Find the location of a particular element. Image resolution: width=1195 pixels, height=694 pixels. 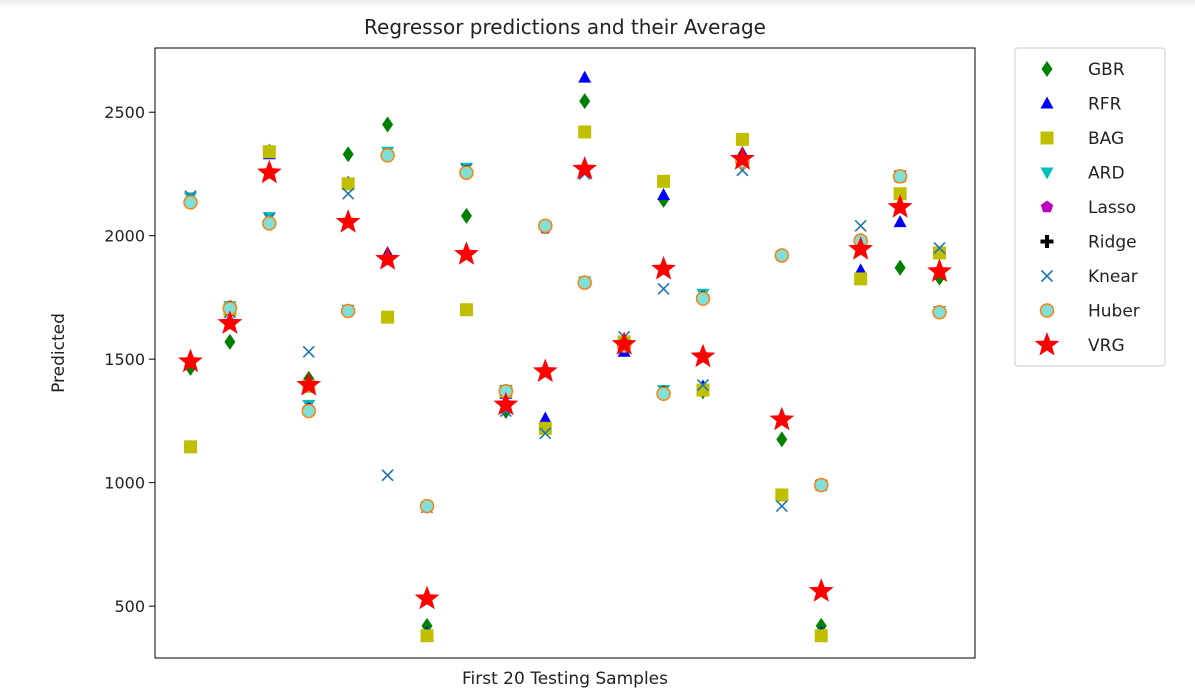

legend-label: Huber is located at coordinates (1114, 312).